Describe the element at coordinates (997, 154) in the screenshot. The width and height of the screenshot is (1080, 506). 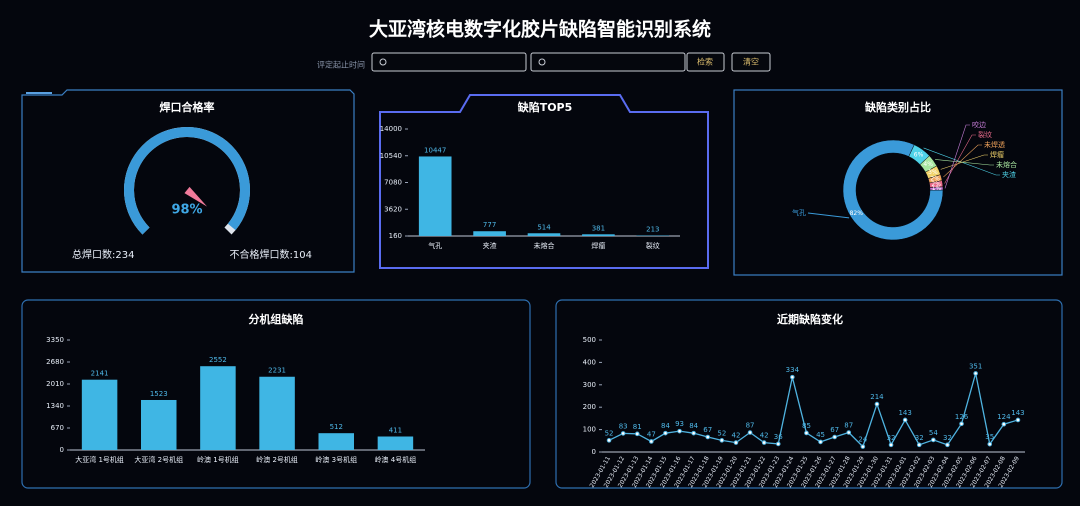
I see `slice-category-label: 焊瘤` at that location.